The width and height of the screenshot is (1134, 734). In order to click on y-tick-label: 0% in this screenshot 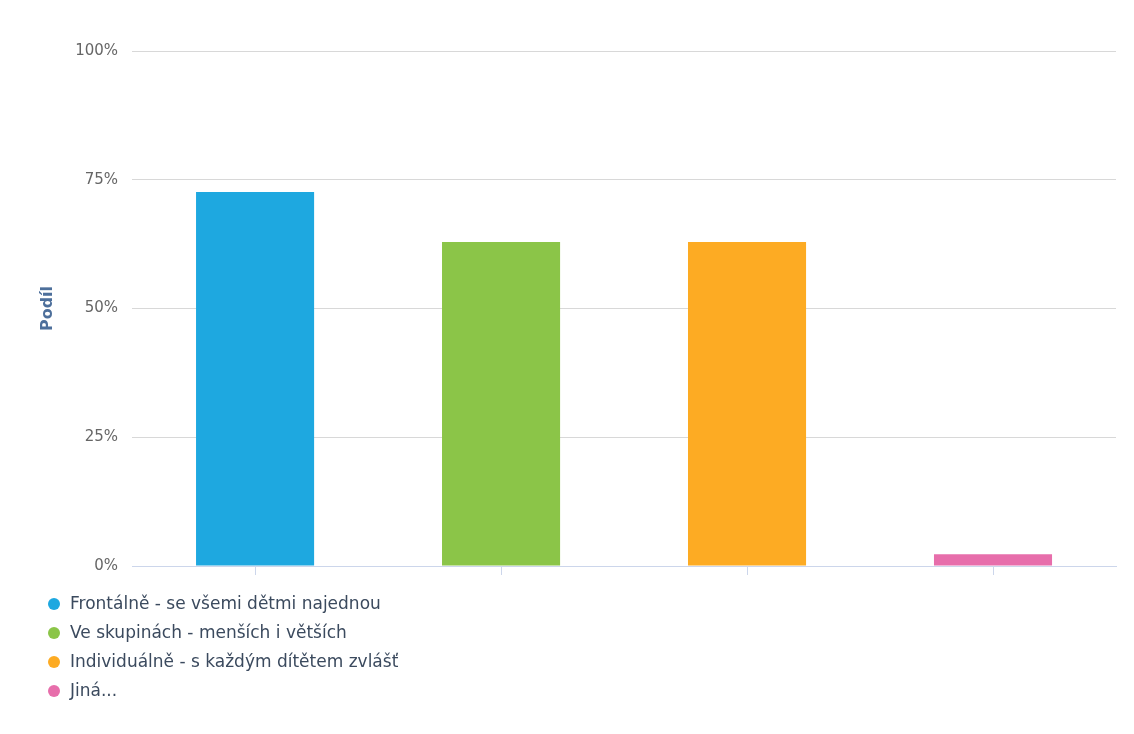, I will do `click(106, 564)`.